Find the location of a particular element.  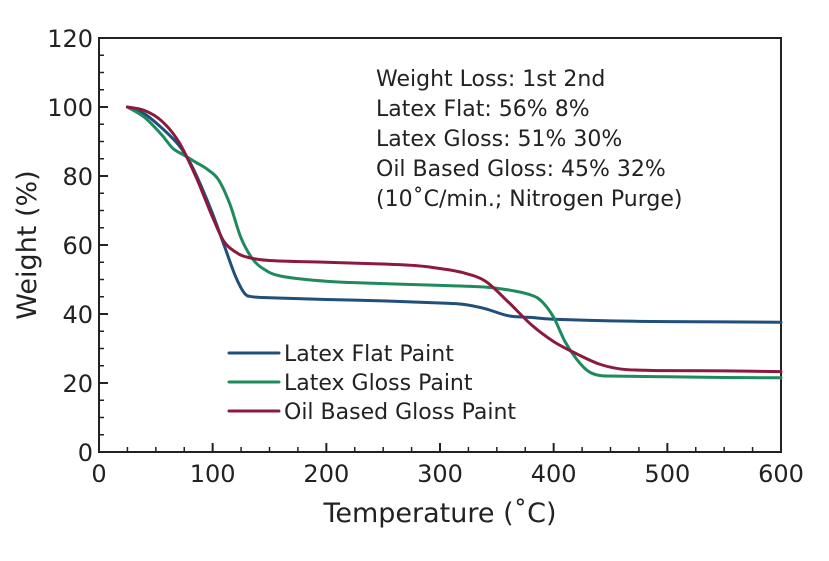

annotation-line: Latex Flat: 56% 8% is located at coordinates (483, 109).